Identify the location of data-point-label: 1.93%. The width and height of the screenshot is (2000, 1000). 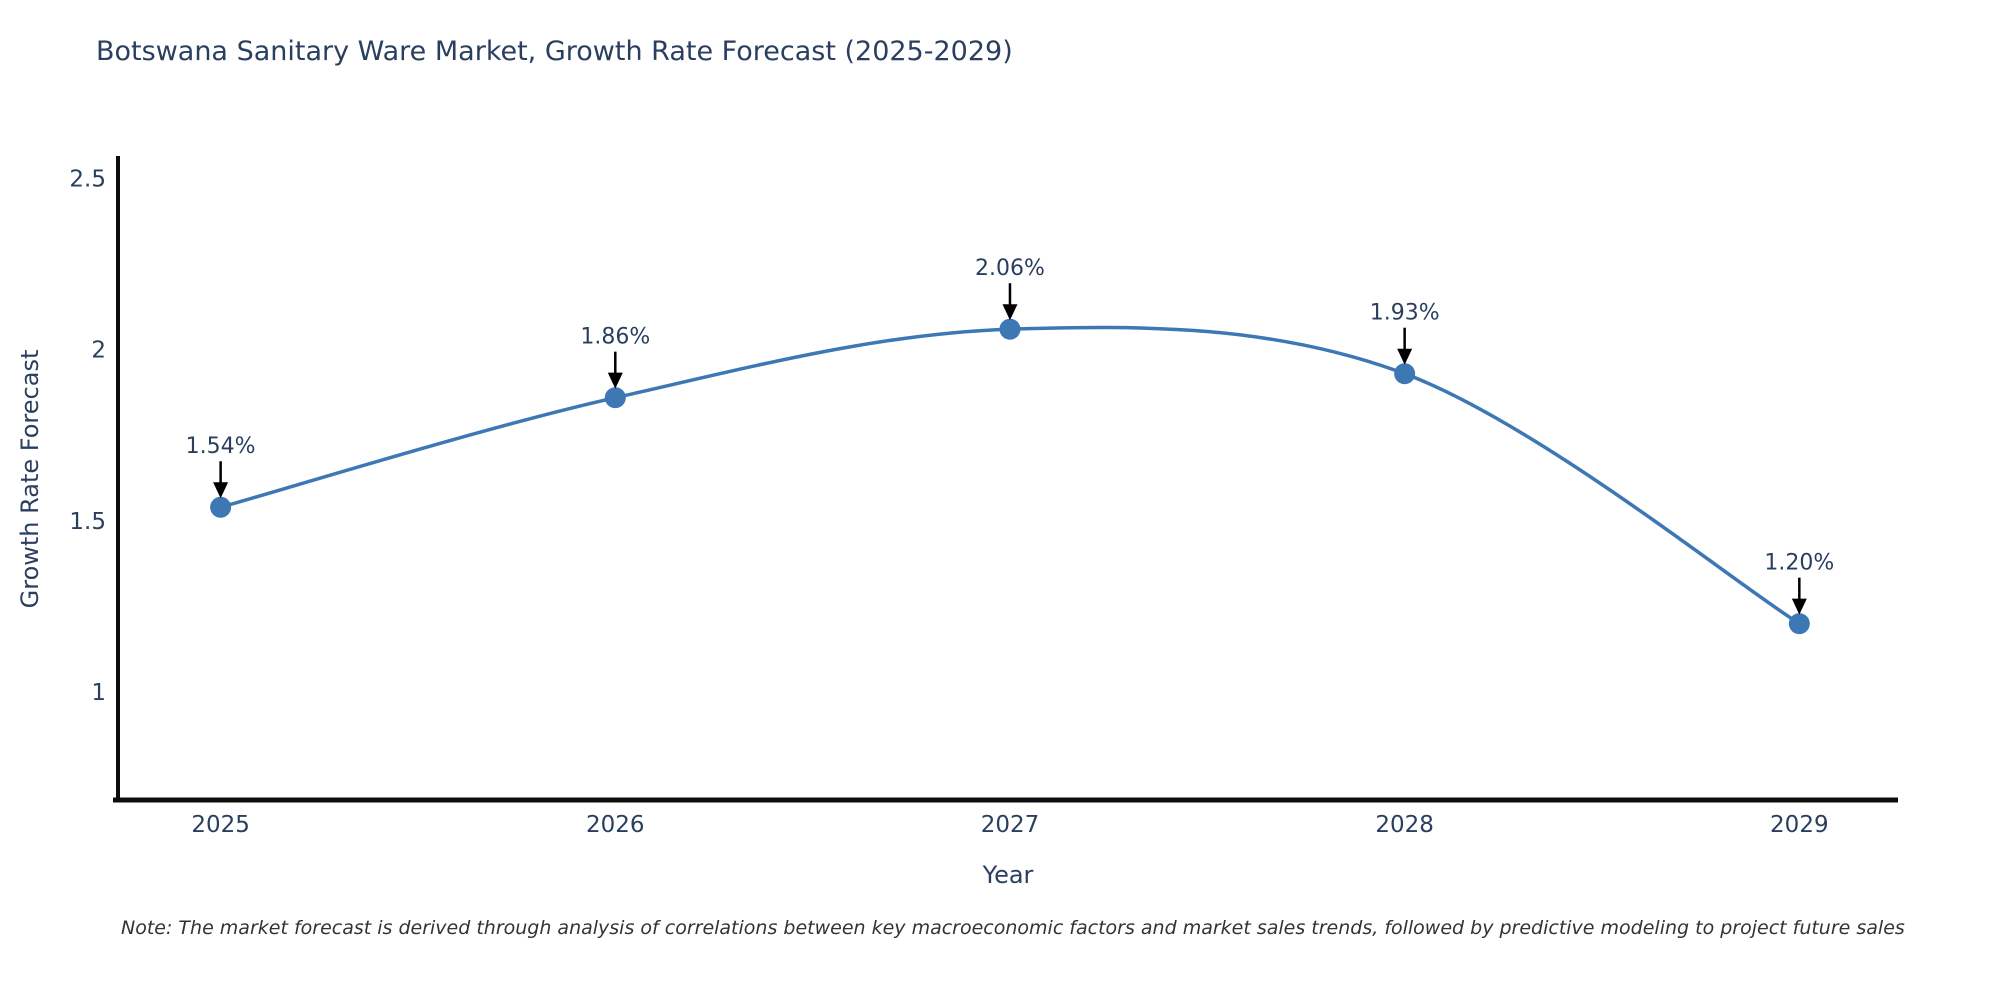
(1405, 313).